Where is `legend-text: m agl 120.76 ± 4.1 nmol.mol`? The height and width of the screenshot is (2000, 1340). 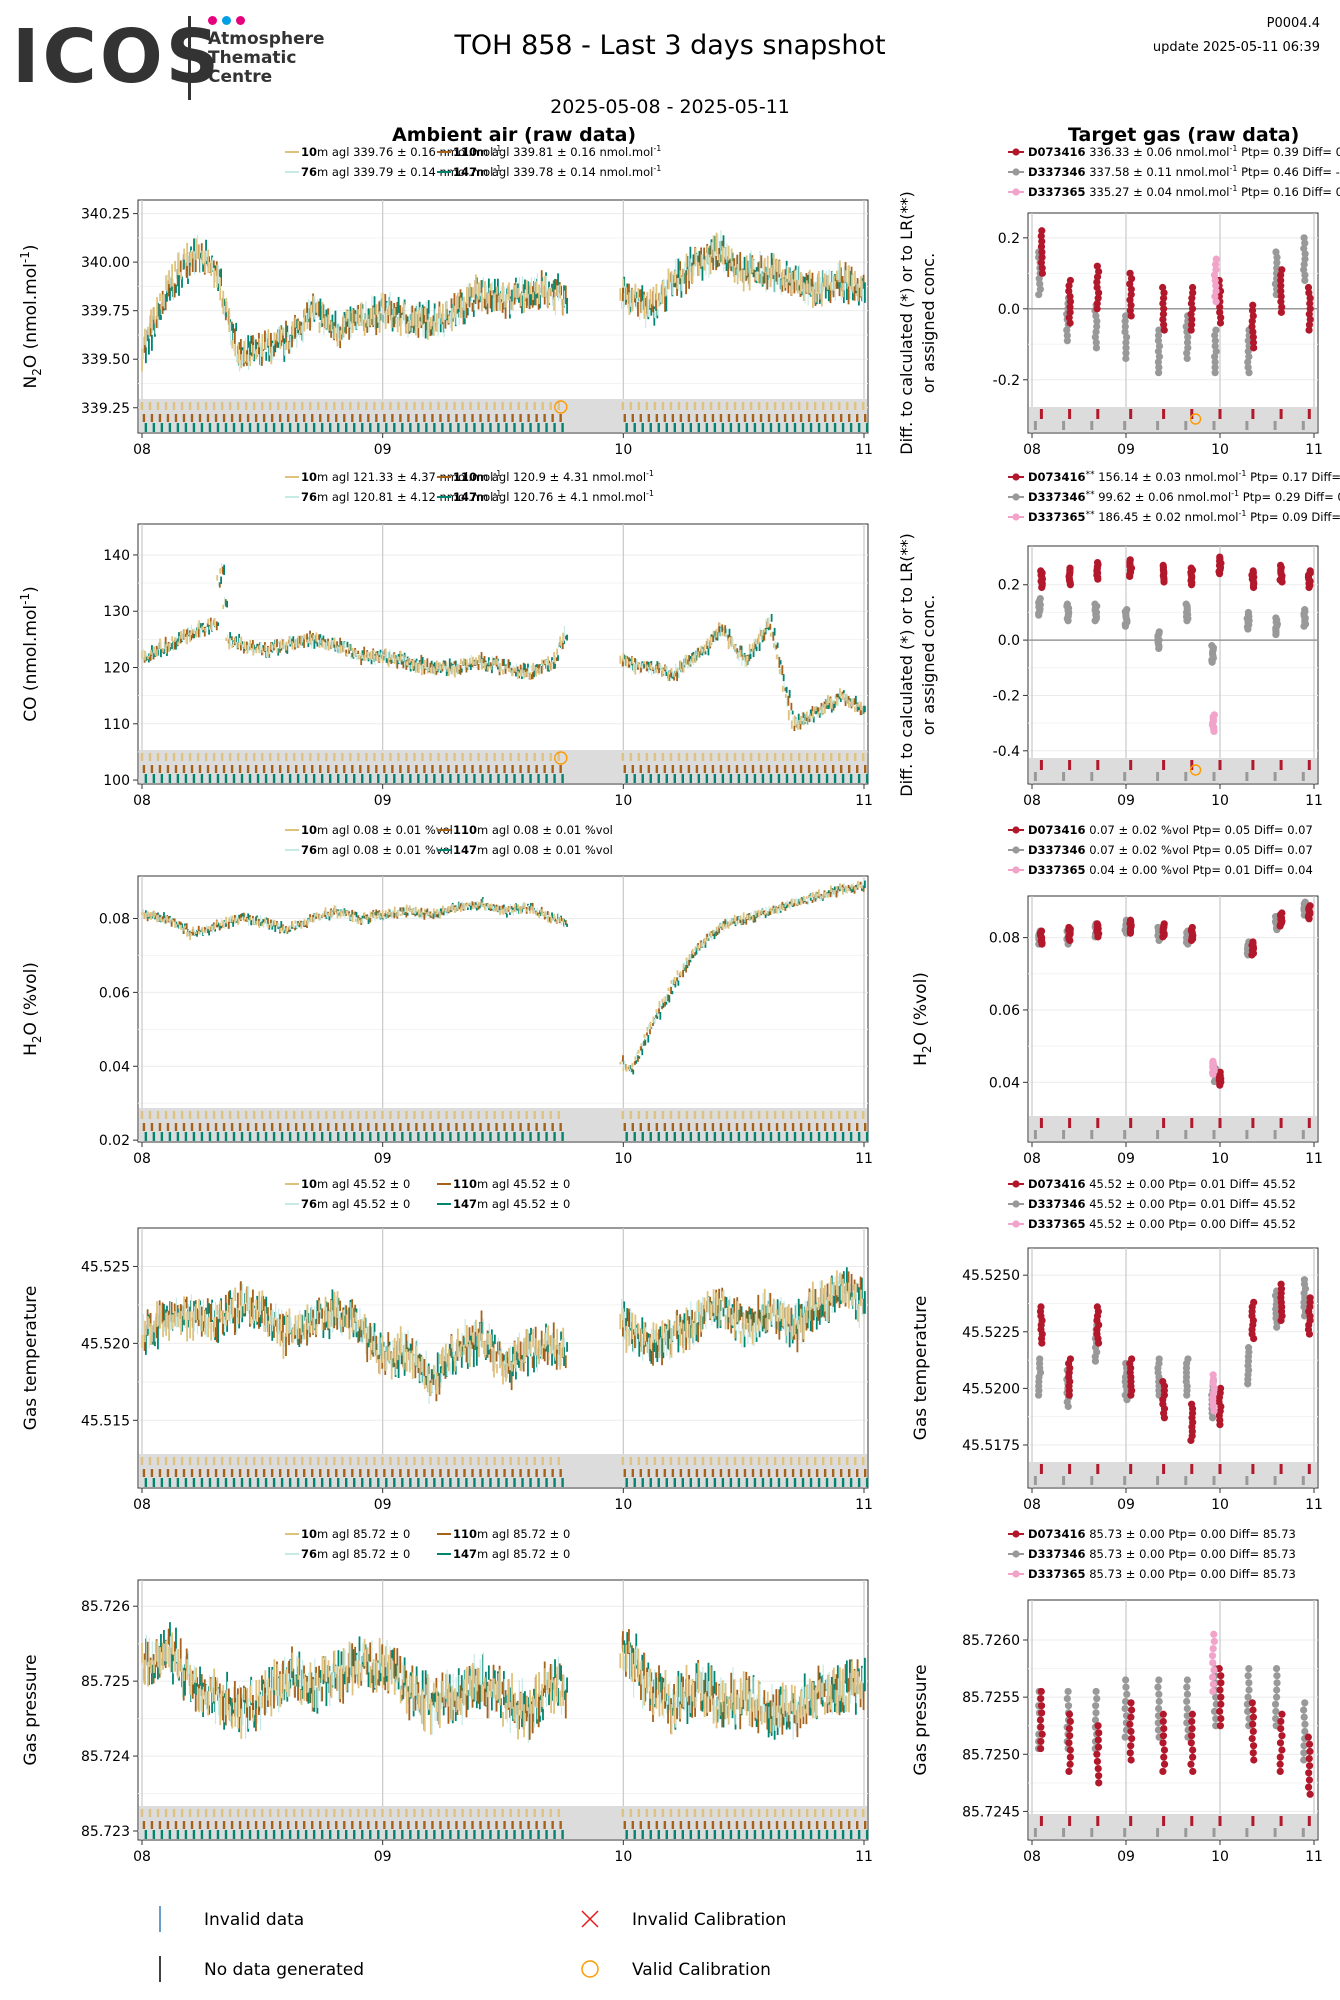
legend-text: m agl 120.76 ± 4.1 nmol.mol is located at coordinates (561, 497).